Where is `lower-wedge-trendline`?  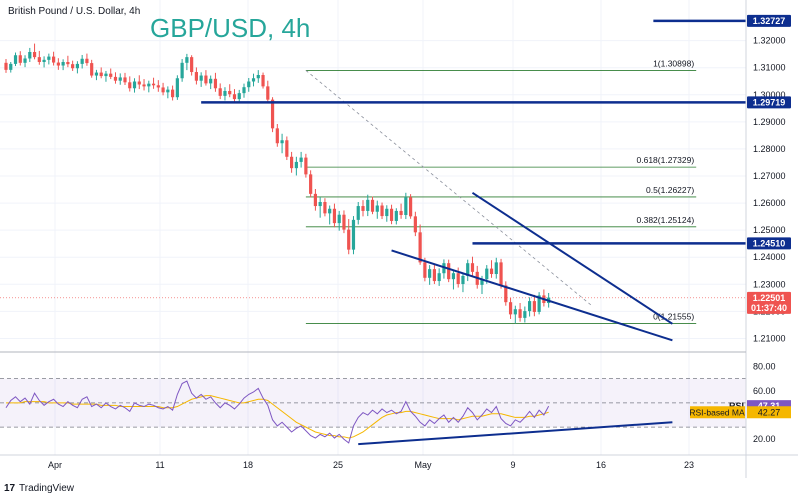 lower-wedge-trendline is located at coordinates (532, 295).